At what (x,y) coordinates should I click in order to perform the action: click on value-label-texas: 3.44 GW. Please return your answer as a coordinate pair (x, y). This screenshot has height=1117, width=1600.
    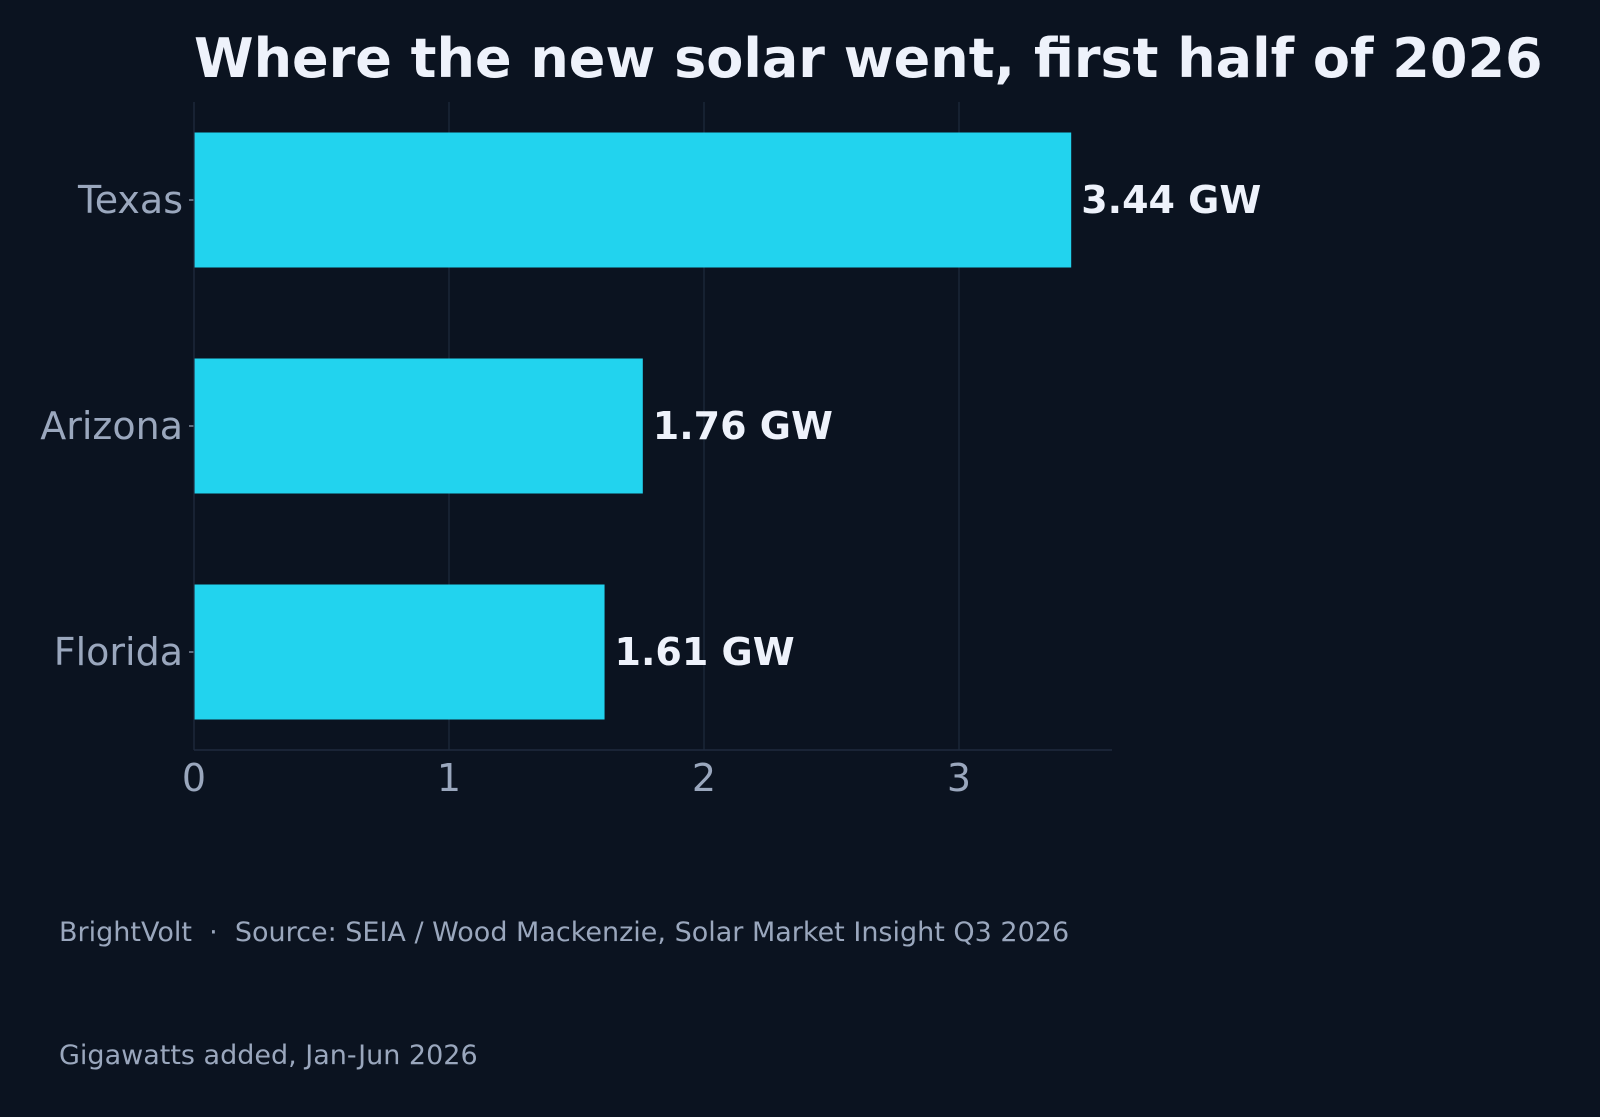
    Looking at the image, I should click on (1171, 200).